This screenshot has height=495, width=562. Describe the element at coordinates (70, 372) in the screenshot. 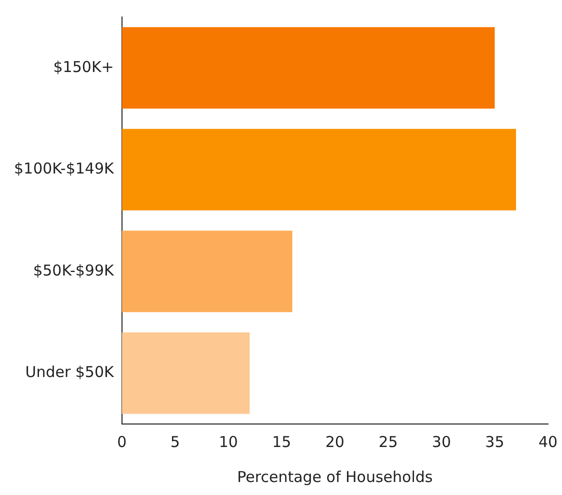

I see `y-tick-label: Under $50K` at that location.